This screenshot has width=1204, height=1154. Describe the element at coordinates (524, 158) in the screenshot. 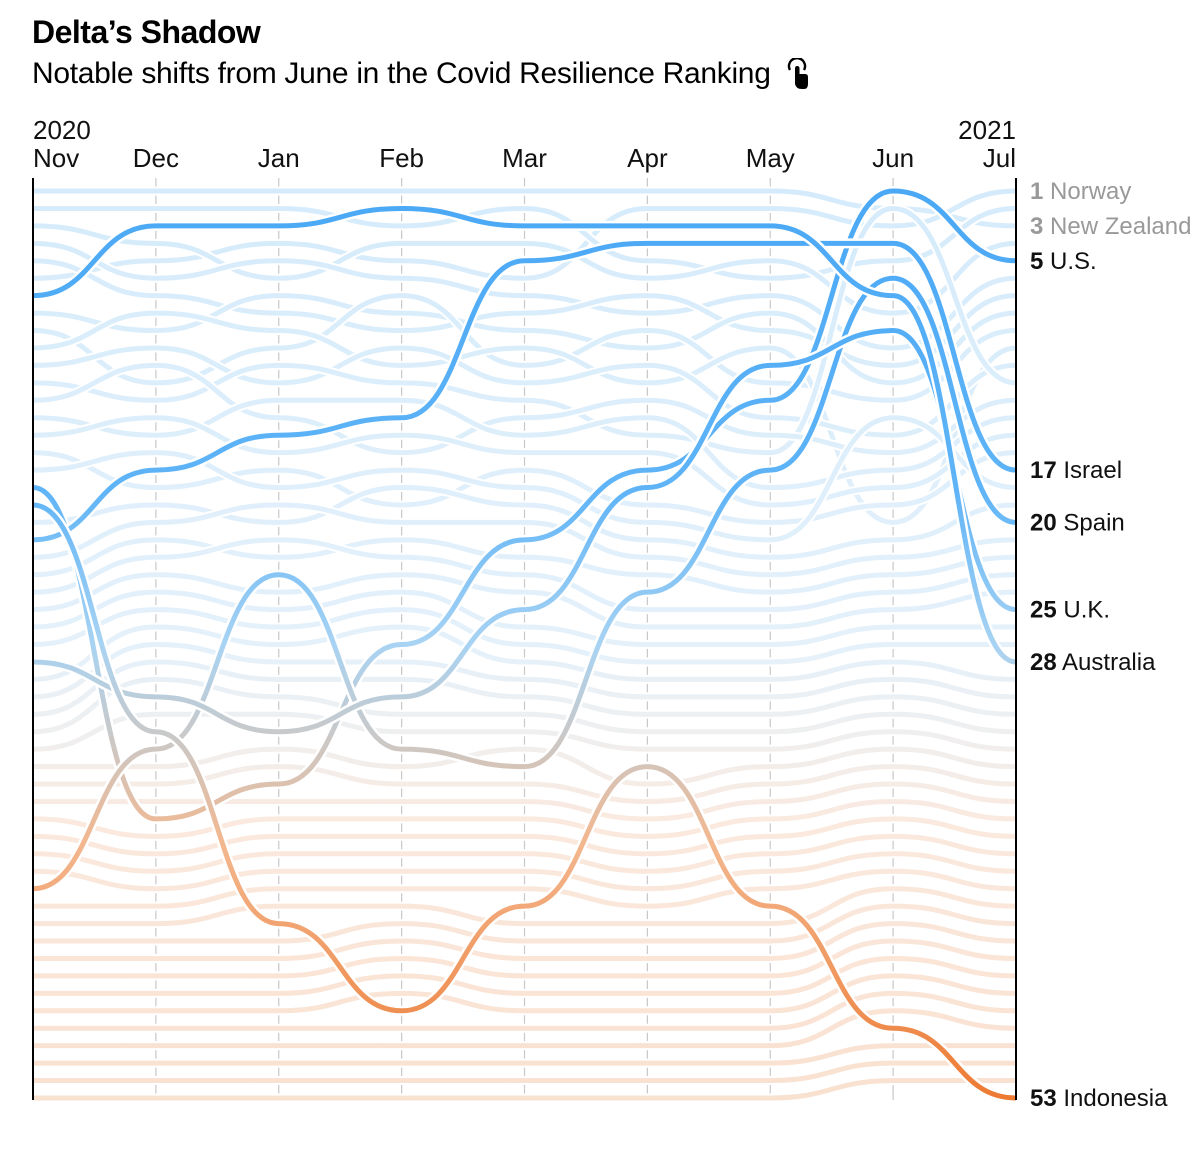

I see `x-tick-label: Mar` at that location.